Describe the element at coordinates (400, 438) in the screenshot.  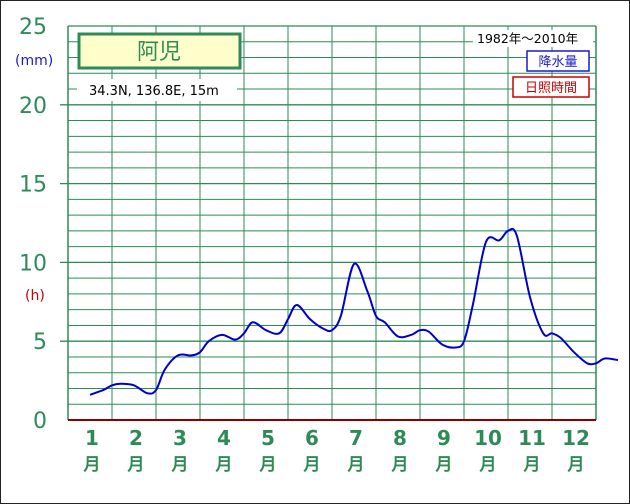
I see `month-number-label: 8` at that location.